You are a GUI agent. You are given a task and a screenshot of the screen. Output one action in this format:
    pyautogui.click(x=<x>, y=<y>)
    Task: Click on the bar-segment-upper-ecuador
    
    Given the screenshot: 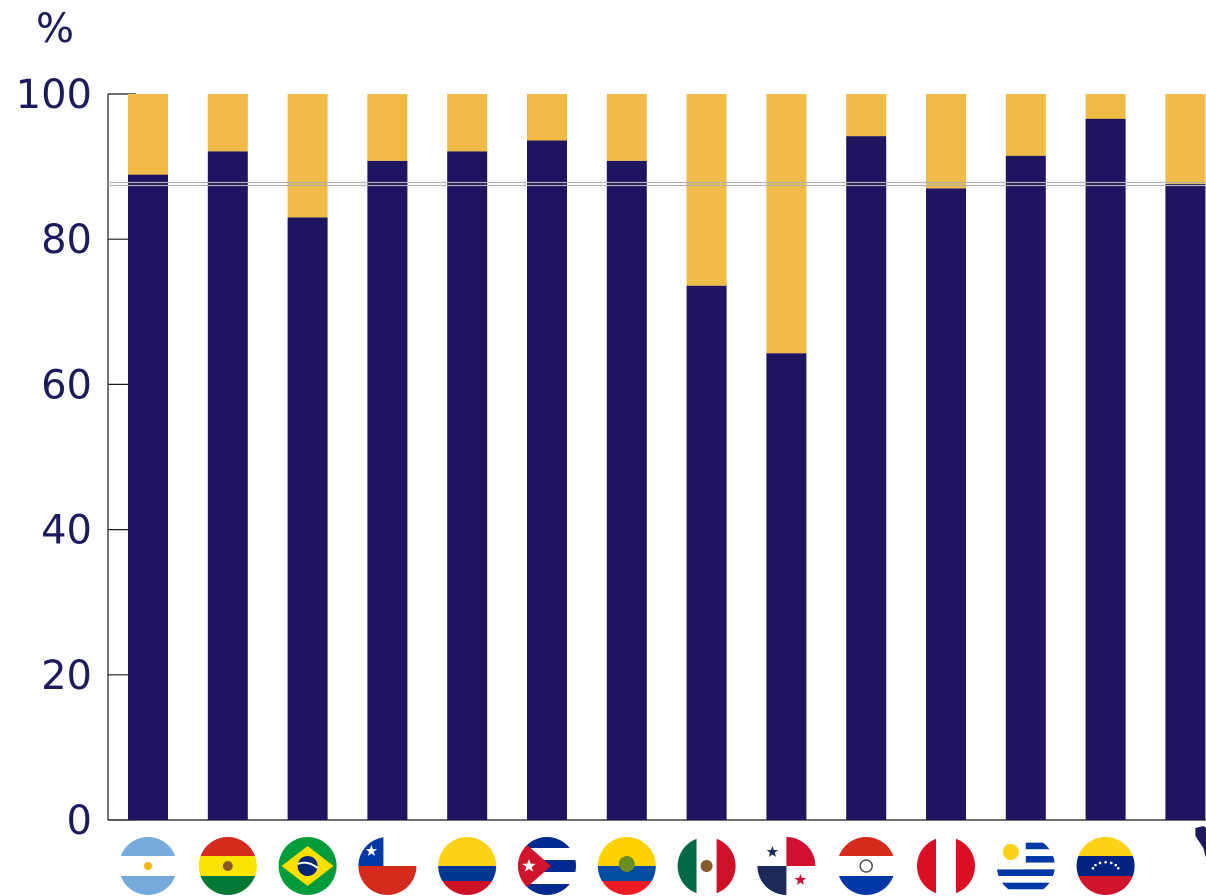 What is the action you would take?
    pyautogui.click(x=626, y=127)
    